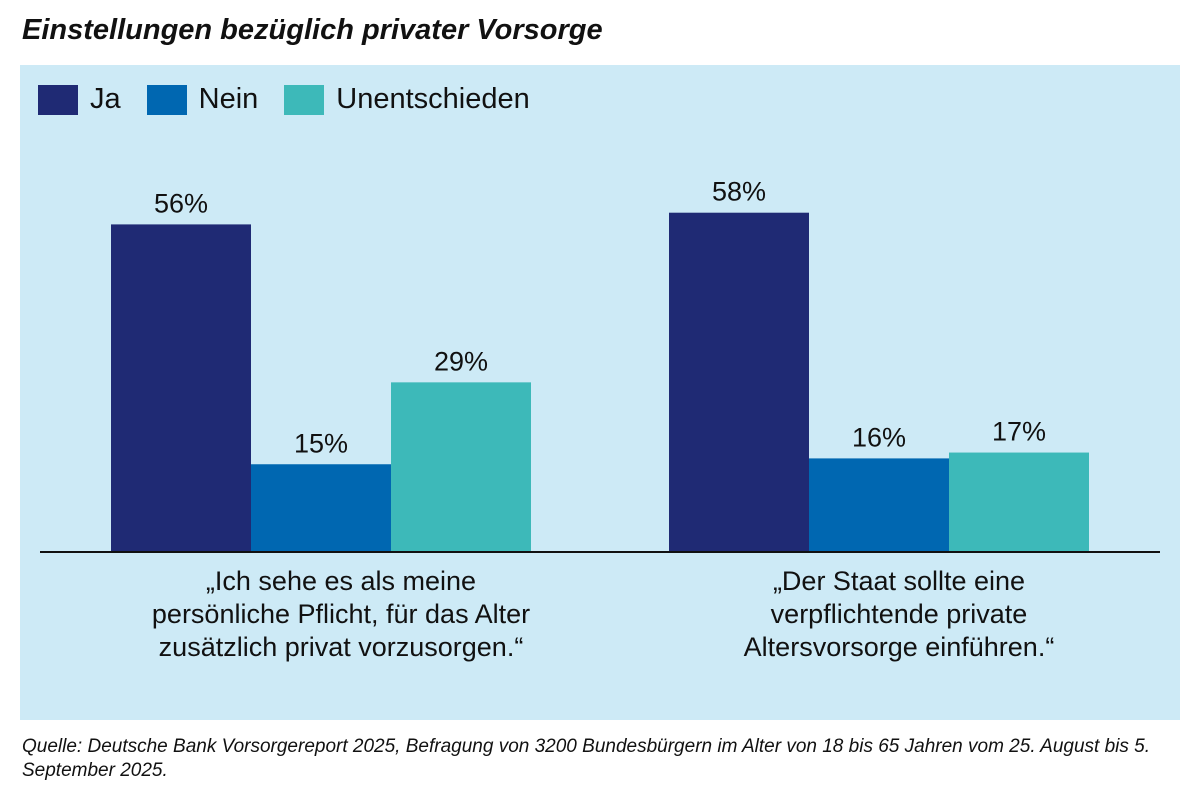 This screenshot has width=1200, height=800. Describe the element at coordinates (341, 581) in the screenshot. I see `category-line: „Ich sehe es als meine` at that location.